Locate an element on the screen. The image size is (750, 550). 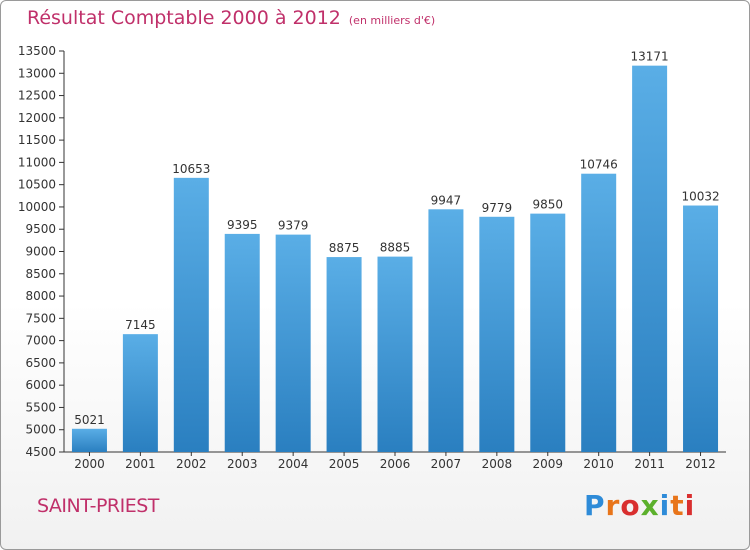
bar-value-label: 5021 is located at coordinates (89, 420).